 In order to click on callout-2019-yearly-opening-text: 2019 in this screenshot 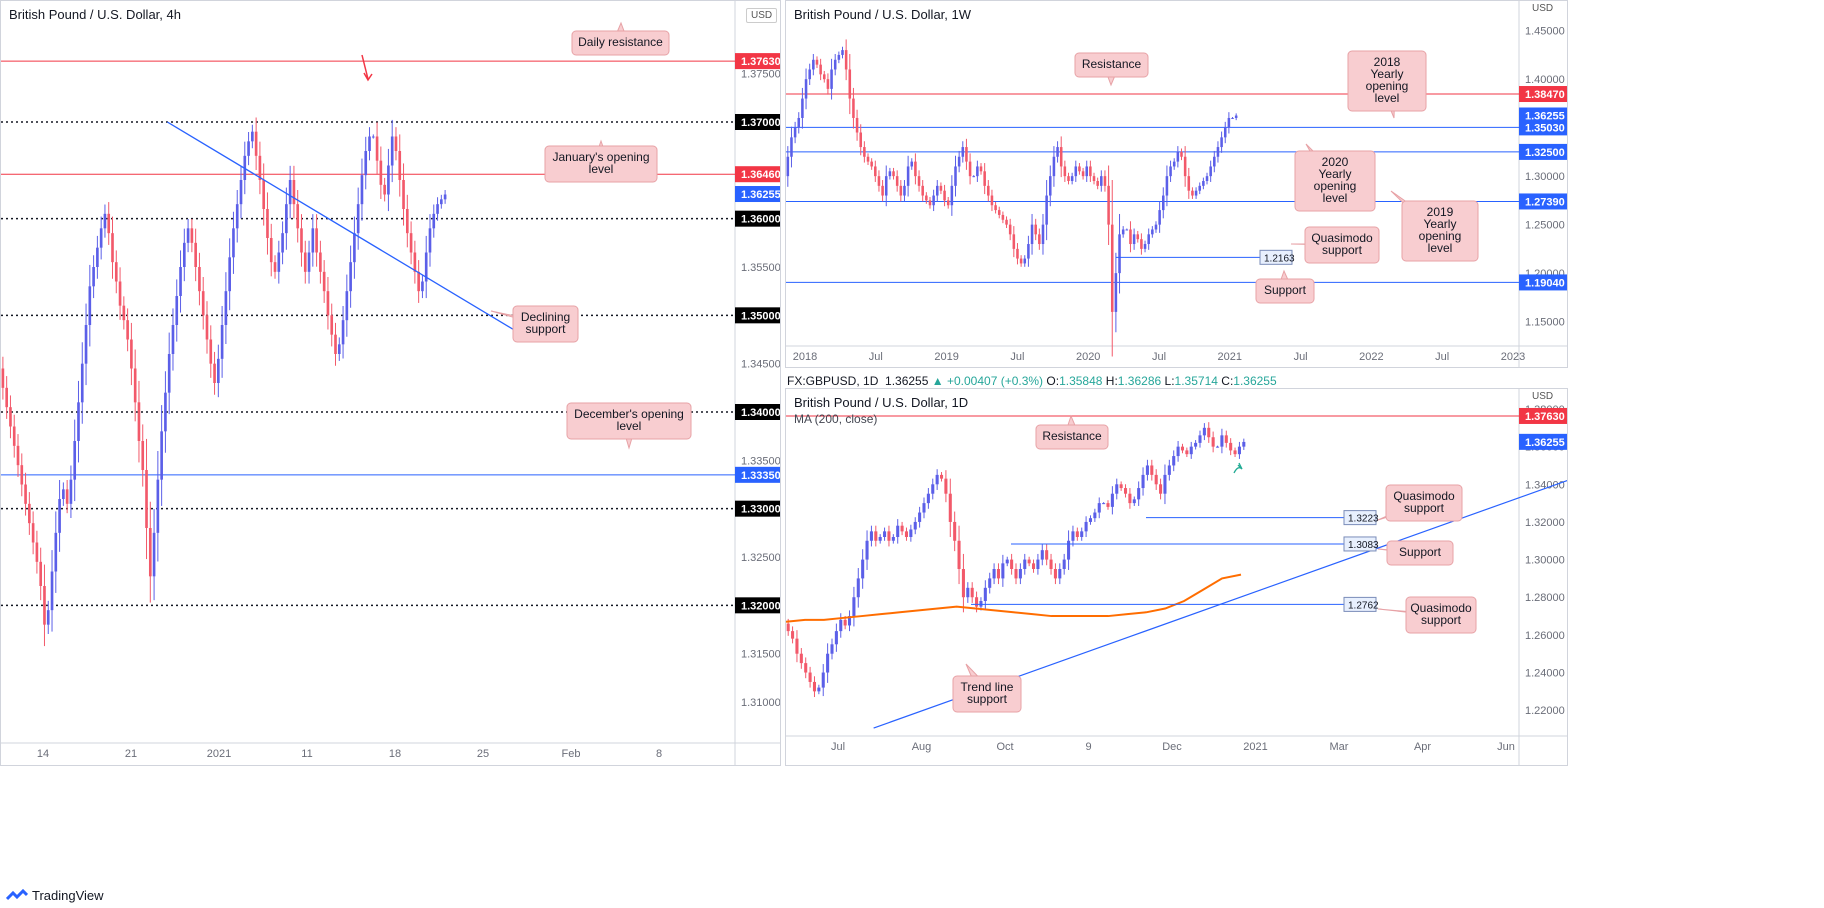, I will do `click(1440, 212)`.